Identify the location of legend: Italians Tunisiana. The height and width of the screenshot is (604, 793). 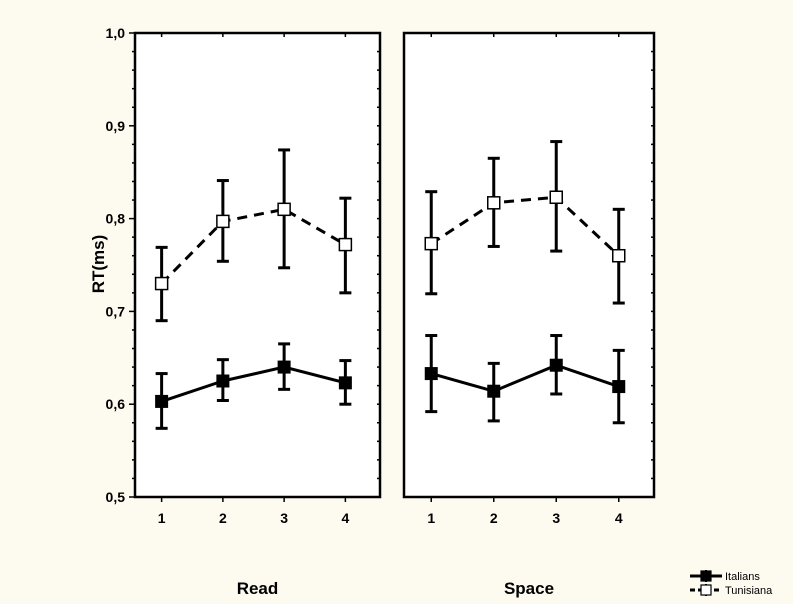
(731, 583).